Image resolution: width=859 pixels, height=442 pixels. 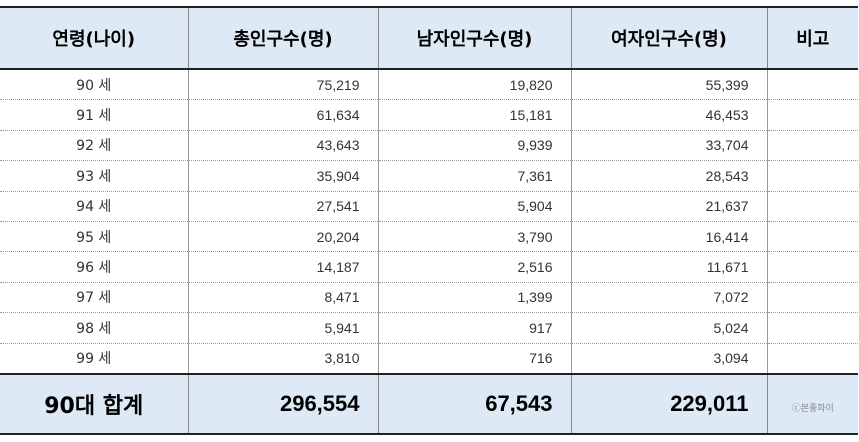 I want to click on cell-female: 55,399, so click(x=669, y=85).